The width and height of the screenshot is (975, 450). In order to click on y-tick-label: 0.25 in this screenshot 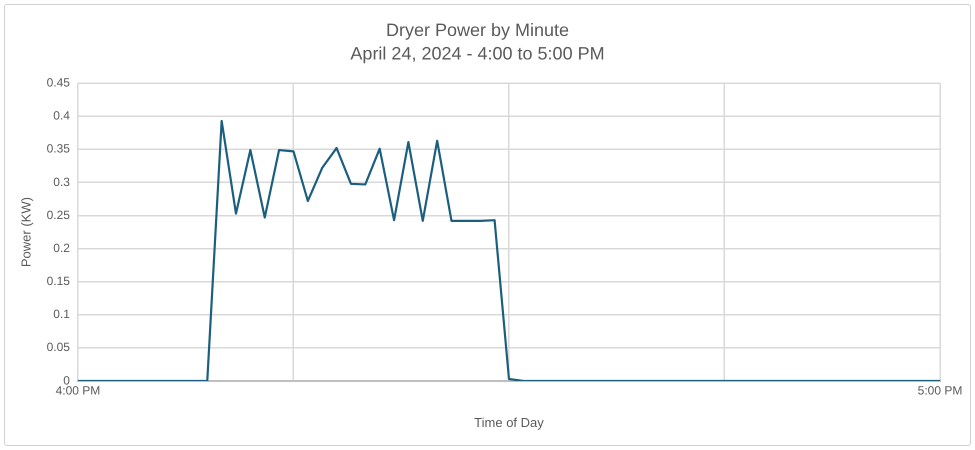, I will do `click(58, 215)`.